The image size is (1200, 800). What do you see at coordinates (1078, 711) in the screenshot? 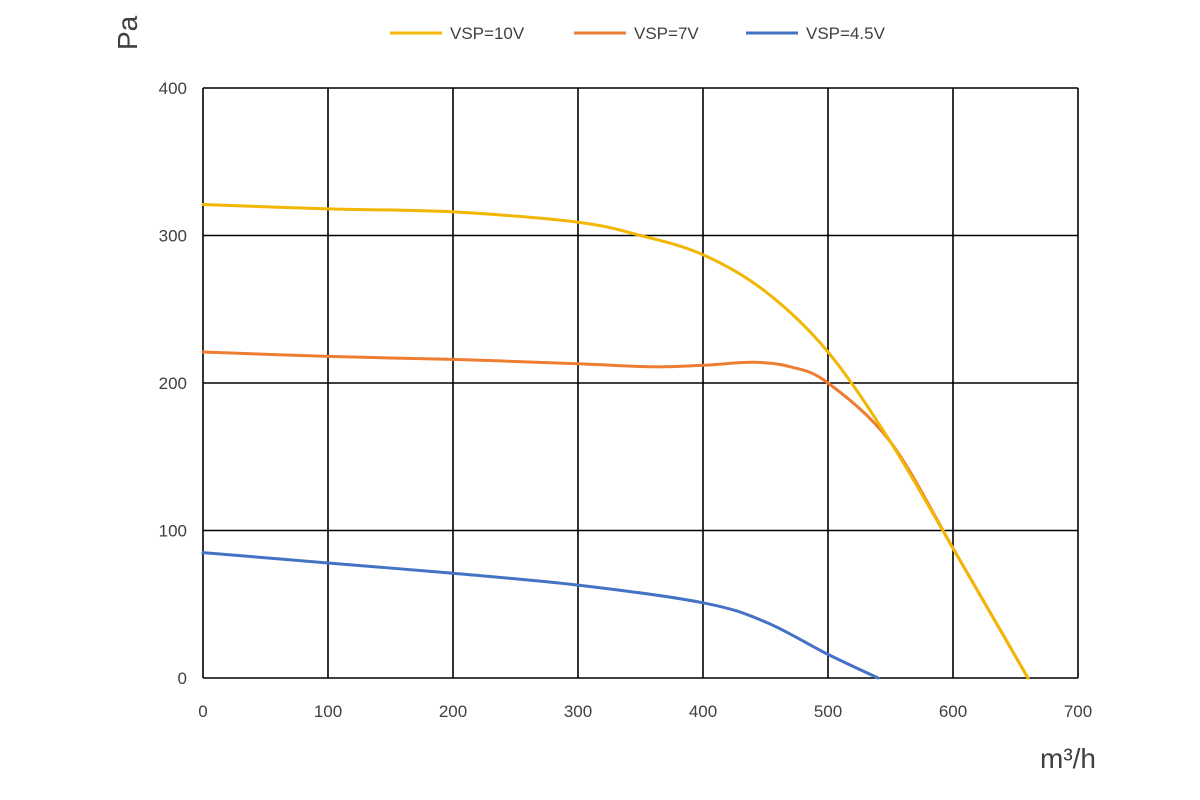
I see `x-tick-label: 700` at bounding box center [1078, 711].